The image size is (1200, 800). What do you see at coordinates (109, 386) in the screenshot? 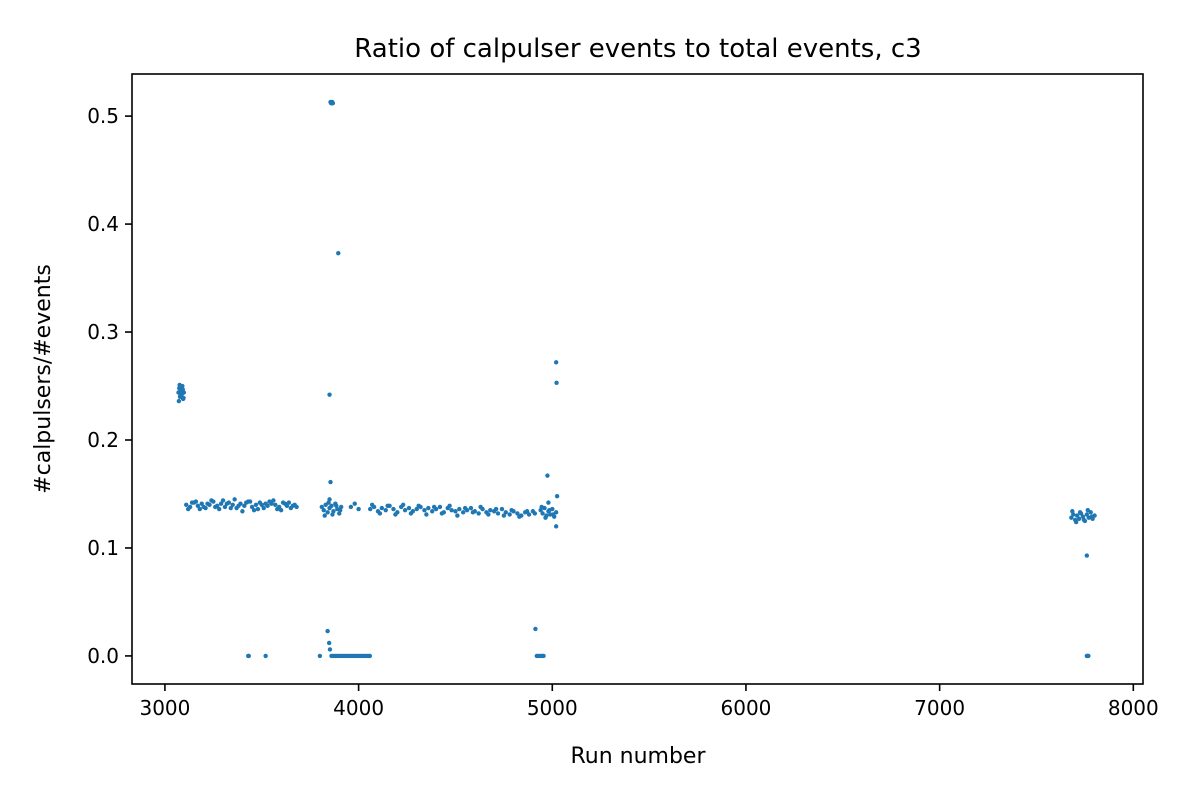
I see `y-axis-ticks: 0.0 0.1 0.2 0.3 0.4 0.5` at bounding box center [109, 386].